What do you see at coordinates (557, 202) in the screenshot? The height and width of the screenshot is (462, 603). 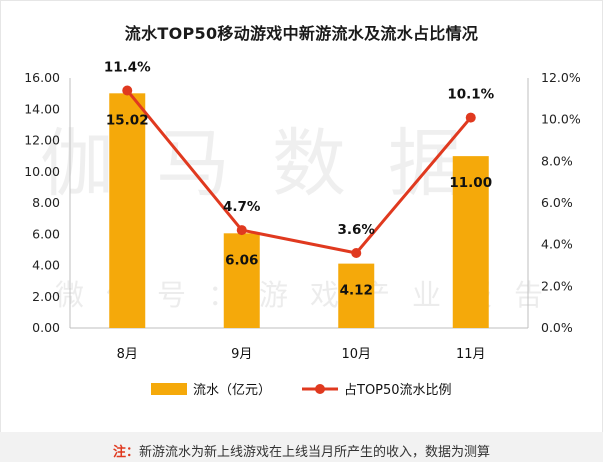 I see `y-right-tick-label: 6.0%` at bounding box center [557, 202].